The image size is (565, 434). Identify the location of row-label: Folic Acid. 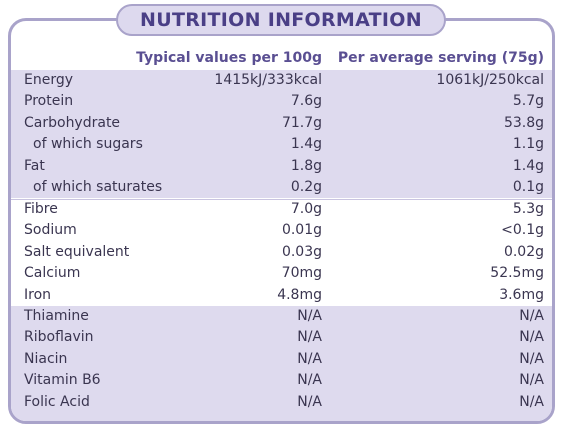
(57, 401).